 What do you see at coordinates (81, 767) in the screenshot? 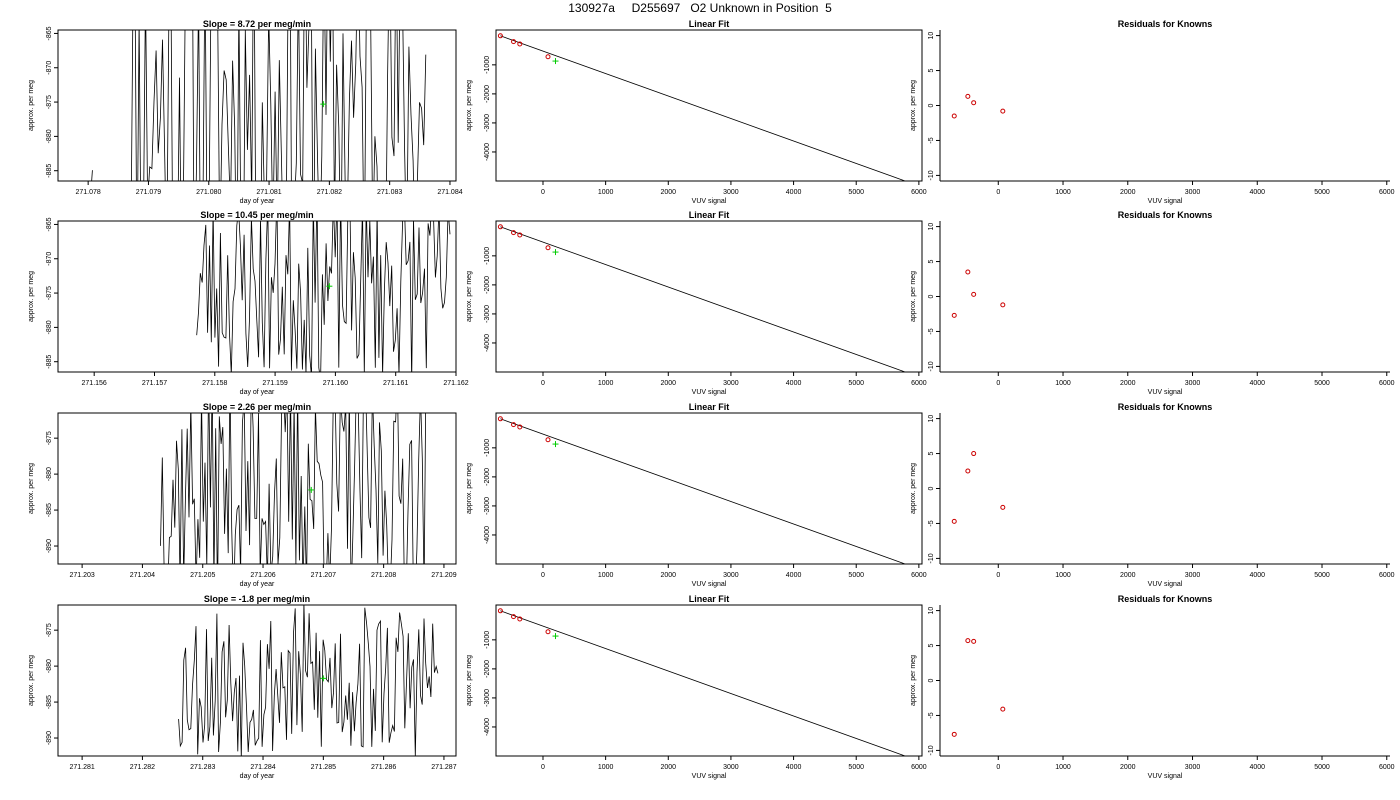
I see `x-tick-label: 271.281` at bounding box center [81, 767].